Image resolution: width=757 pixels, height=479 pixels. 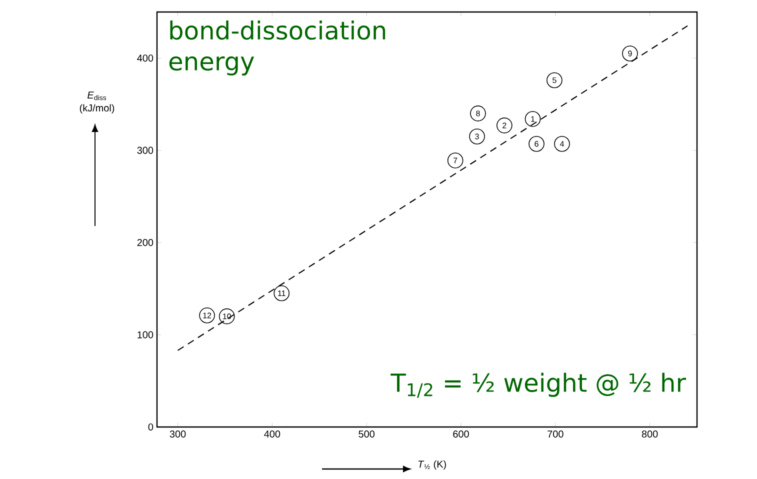 I want to click on x-tick-label: 600, so click(x=461, y=434).